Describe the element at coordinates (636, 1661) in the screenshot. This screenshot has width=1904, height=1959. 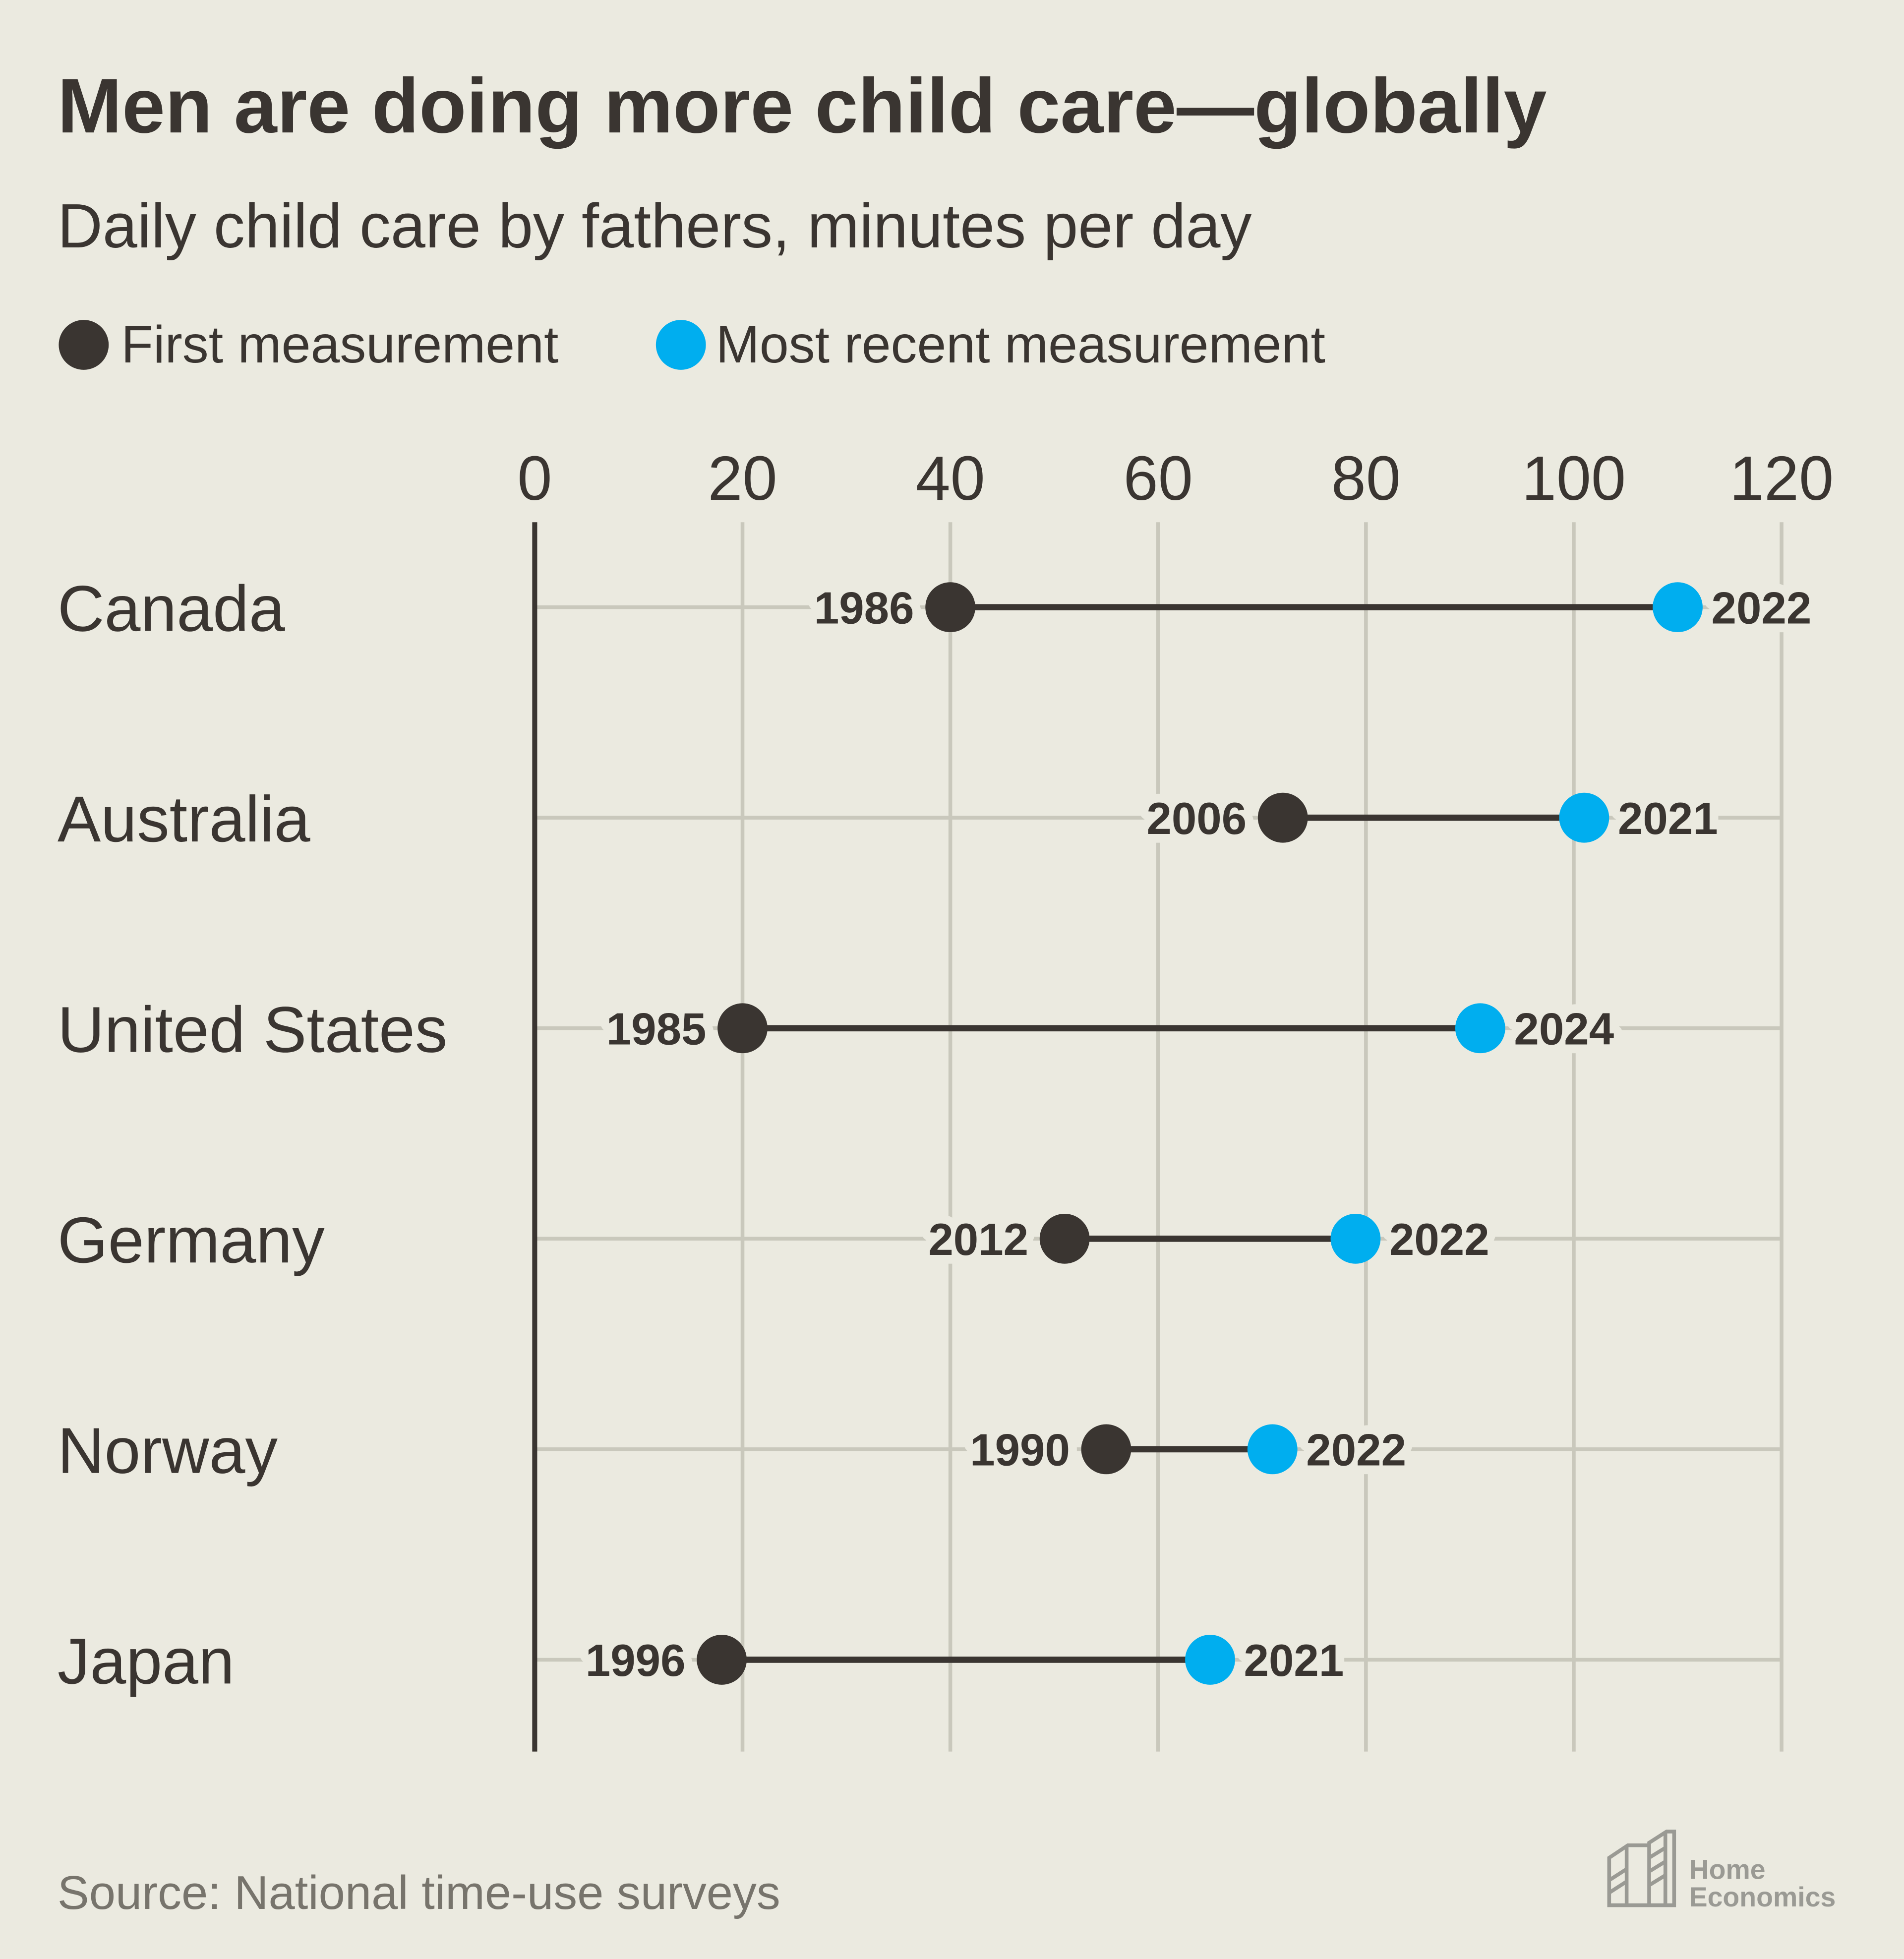
I see `first-year-label: 1996` at that location.